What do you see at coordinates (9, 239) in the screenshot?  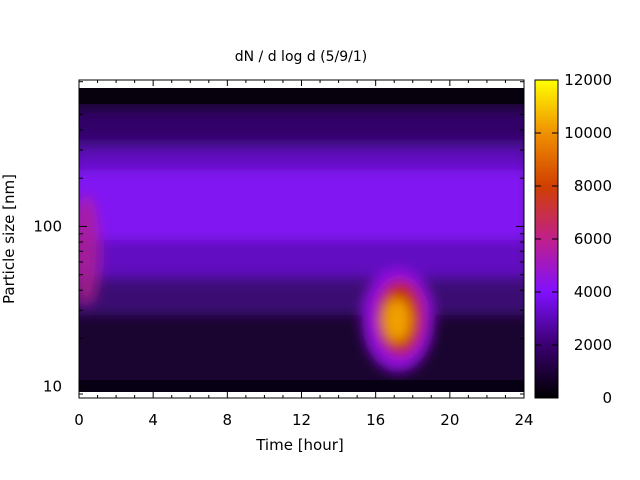 I see `y-axis-title: Particle size [nm]` at bounding box center [9, 239].